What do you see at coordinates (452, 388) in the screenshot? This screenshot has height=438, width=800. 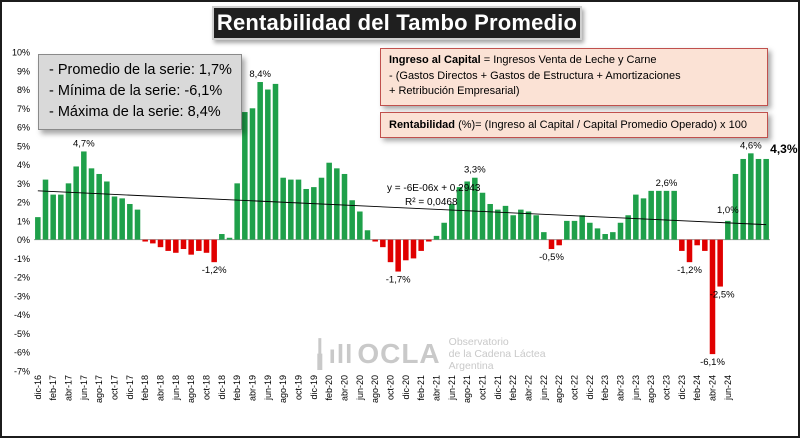 I see `x-tick-label: jun-21` at bounding box center [452, 388].